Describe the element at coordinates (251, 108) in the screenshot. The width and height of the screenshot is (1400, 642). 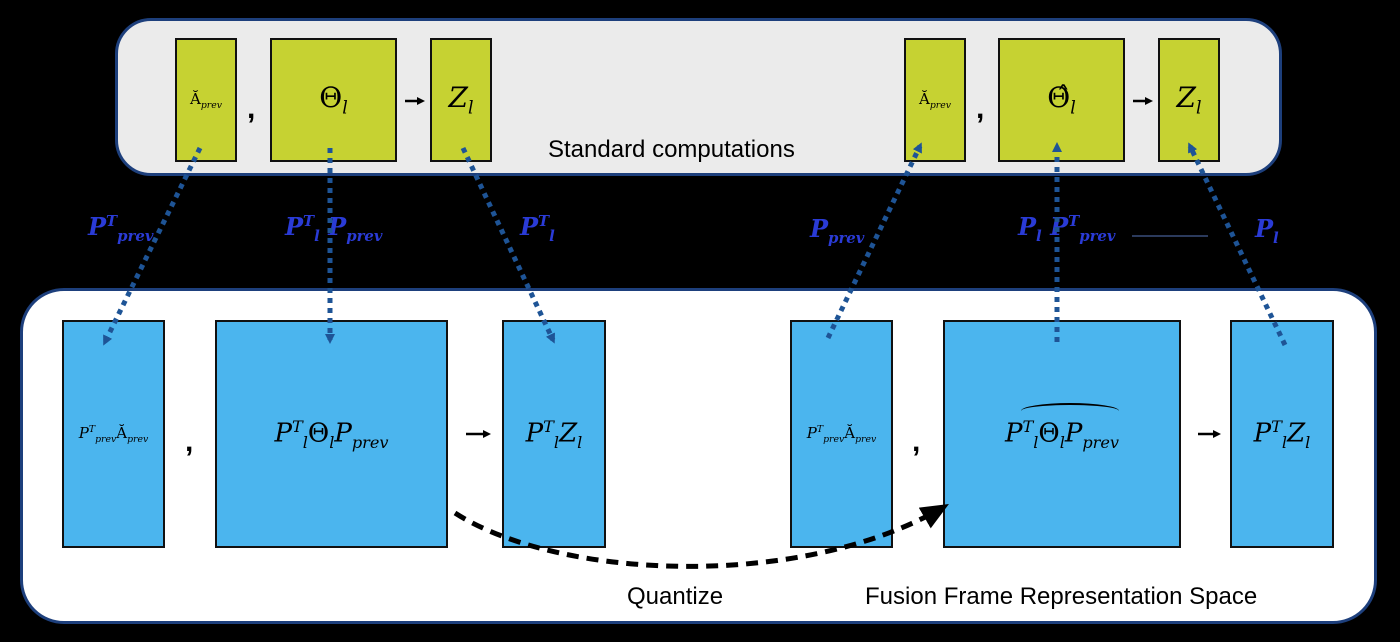
I see `top-comma-1: ,` at that location.